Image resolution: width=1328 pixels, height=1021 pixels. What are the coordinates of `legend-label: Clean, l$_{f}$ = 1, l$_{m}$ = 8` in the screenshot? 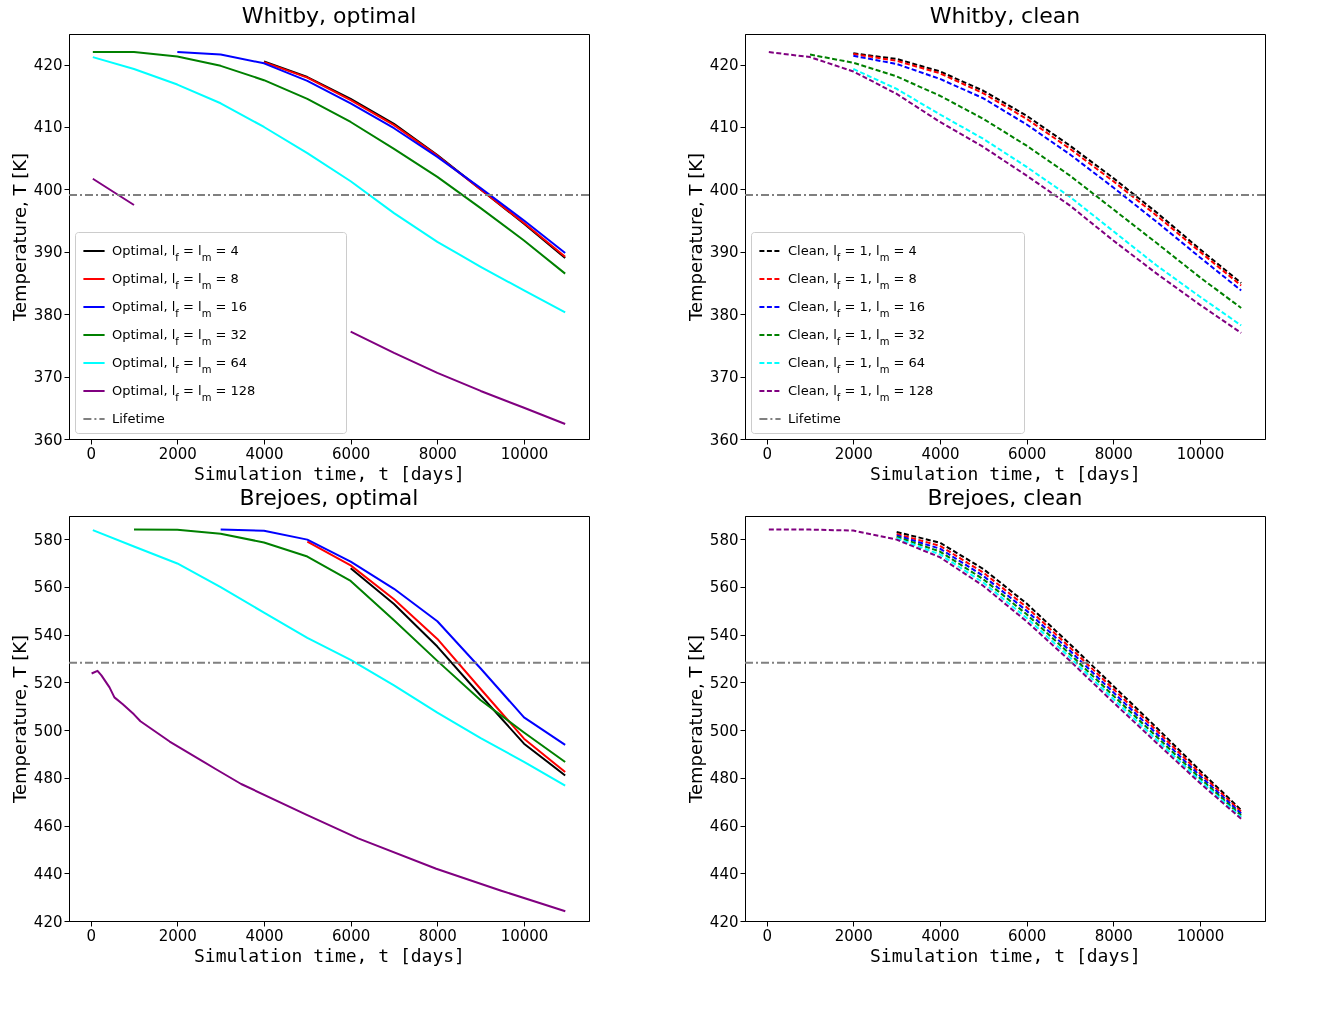 It's located at (852, 281).